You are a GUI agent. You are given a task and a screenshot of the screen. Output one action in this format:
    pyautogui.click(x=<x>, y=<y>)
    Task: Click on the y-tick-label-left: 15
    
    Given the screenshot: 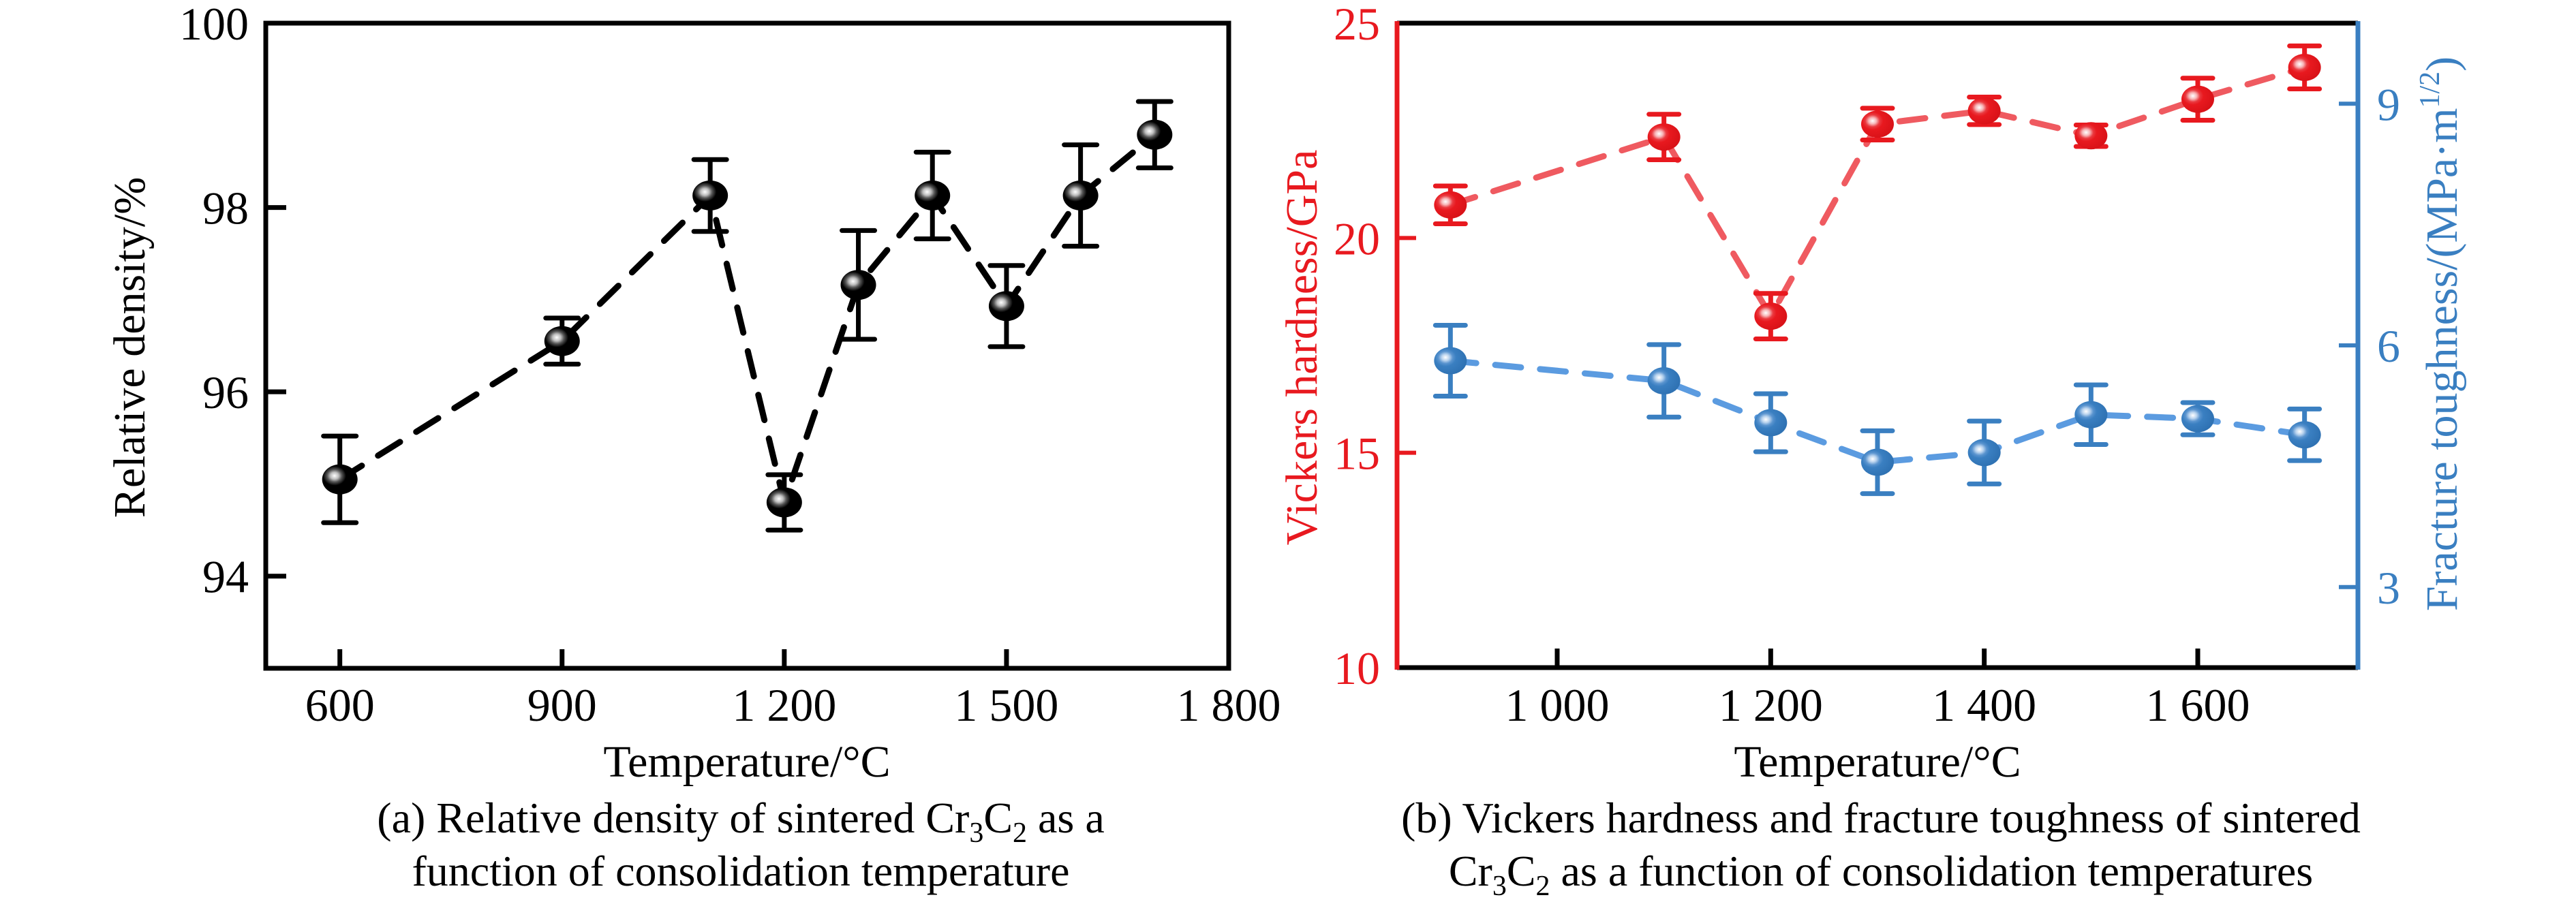 What is the action you would take?
    pyautogui.click(x=1357, y=454)
    